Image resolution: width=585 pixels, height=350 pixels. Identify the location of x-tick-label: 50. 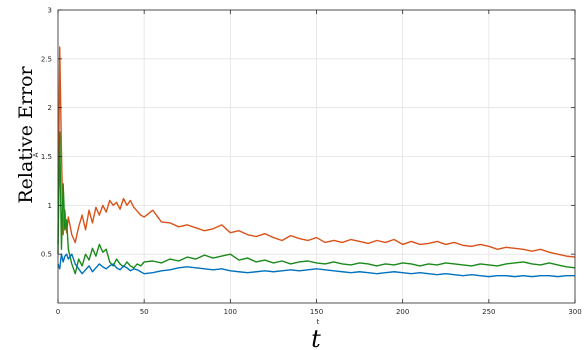
(144, 312).